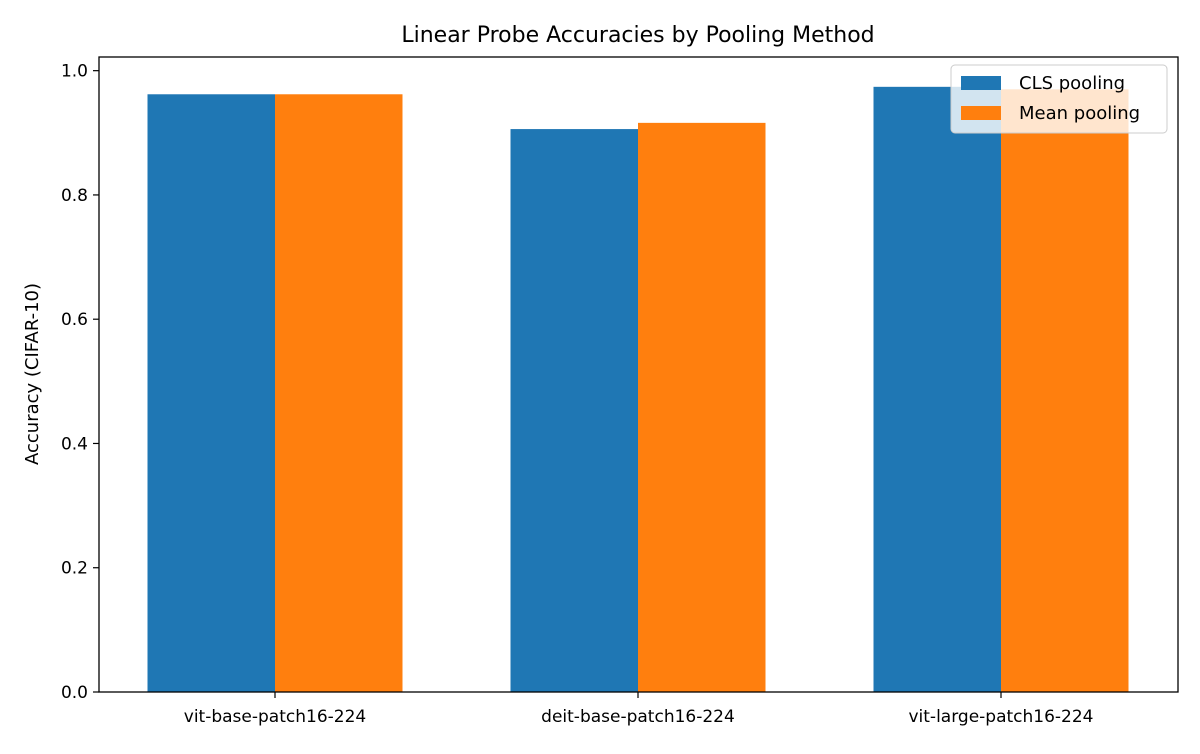 The height and width of the screenshot is (754, 1200). What do you see at coordinates (74, 693) in the screenshot?
I see `y-tick-label: 0.0` at bounding box center [74, 693].